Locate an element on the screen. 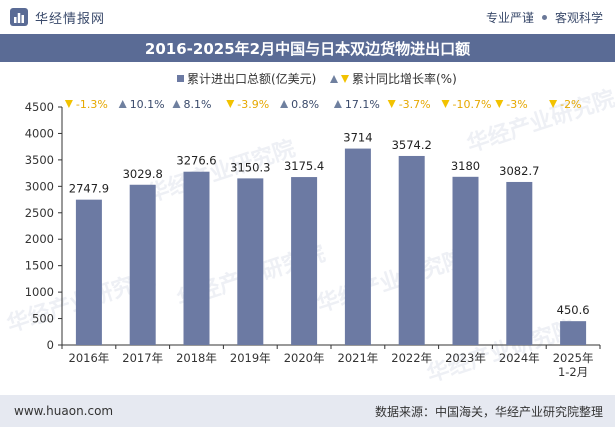 This screenshot has height=427, width=615. legend: 累计进出口总额(亿美元) 累计同比增长率(%) is located at coordinates (317, 78).